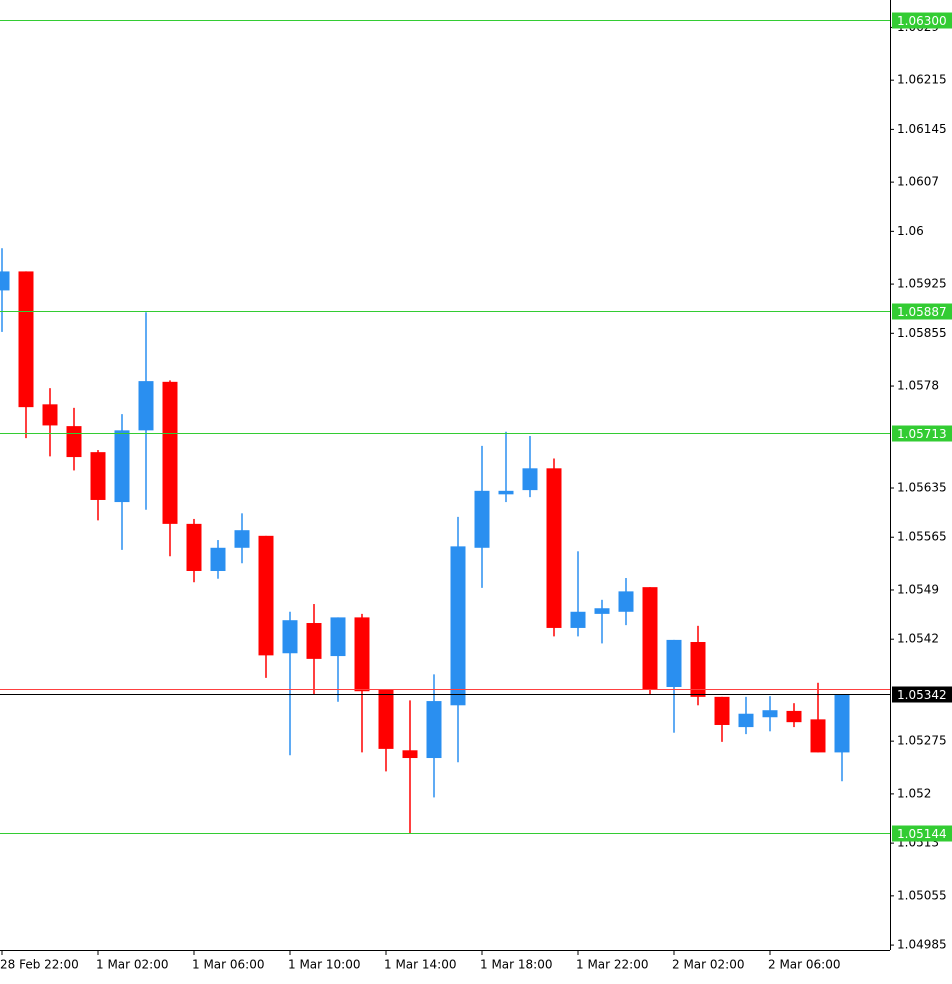 Image resolution: width=952 pixels, height=984 pixels. What do you see at coordinates (612, 965) in the screenshot?
I see `x-tick-label: 1 Mar 22:00` at bounding box center [612, 965].